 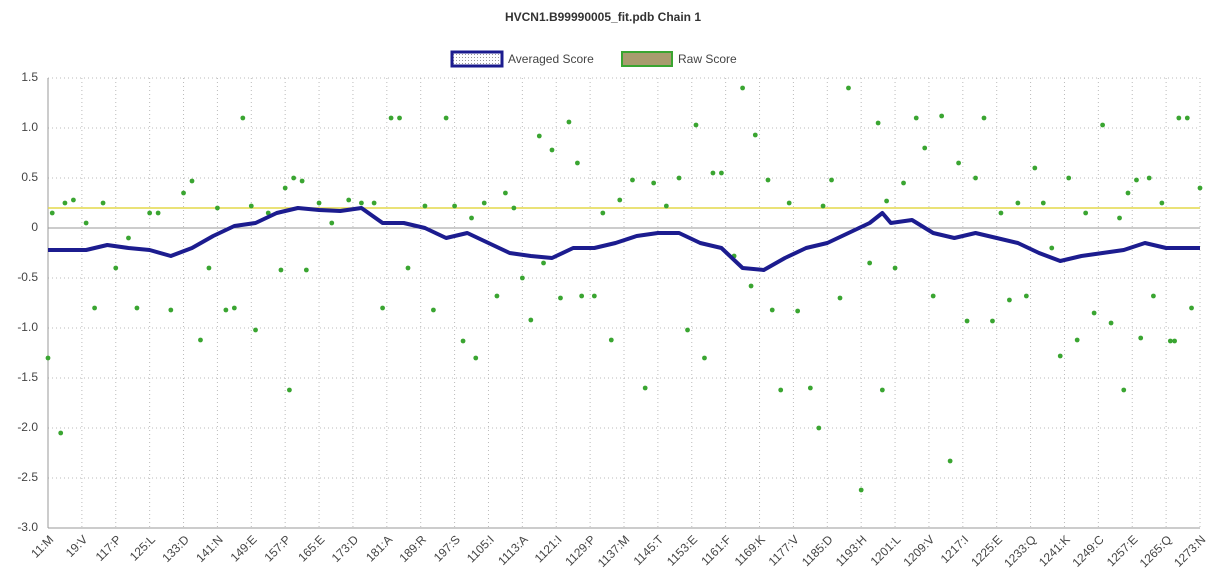 What do you see at coordinates (76, 545) in the screenshot?
I see `x-tick-label: 19:V` at bounding box center [76, 545].